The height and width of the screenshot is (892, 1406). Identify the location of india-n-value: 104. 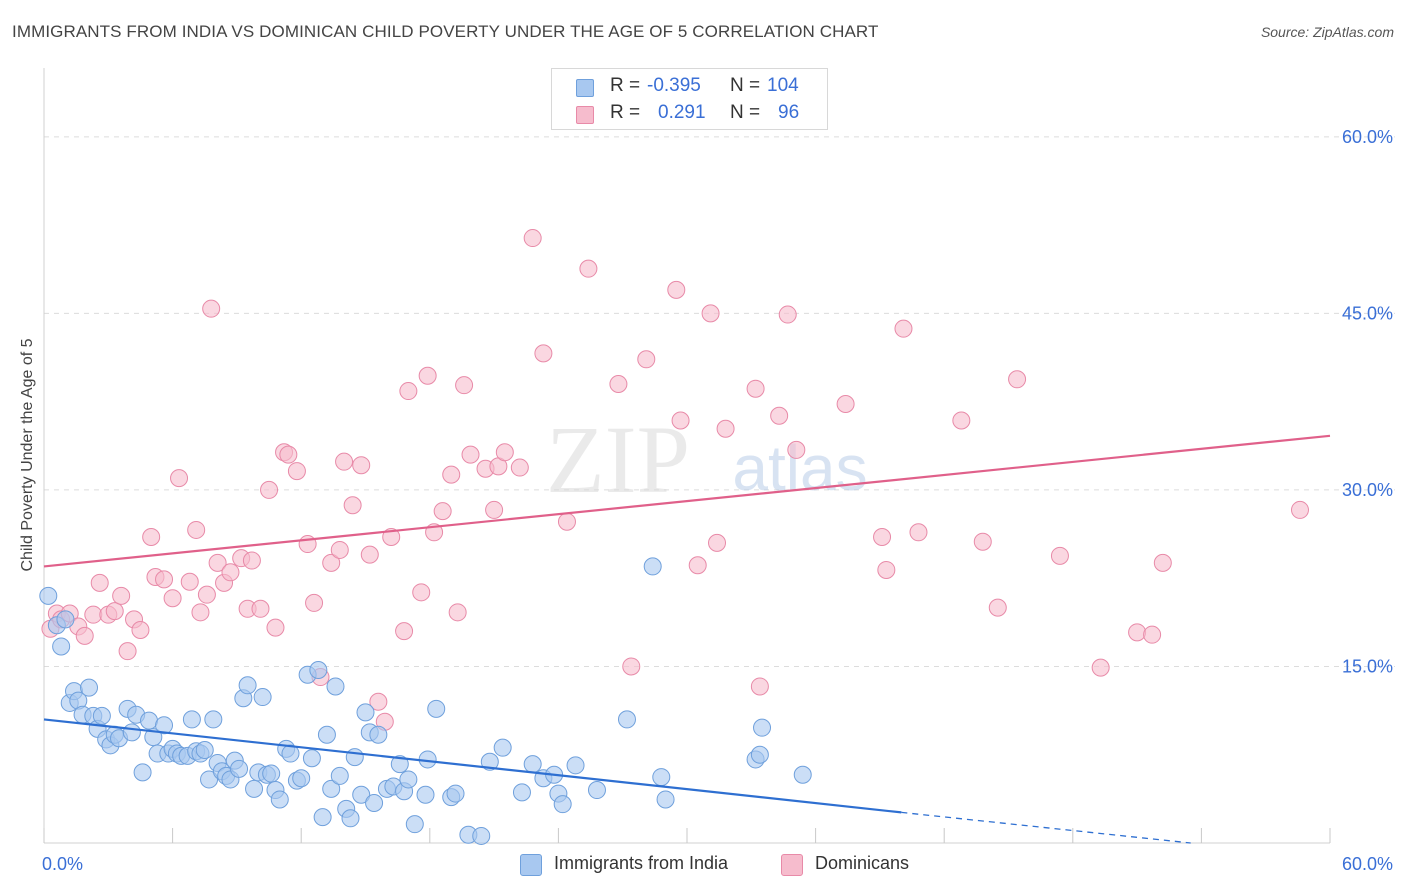
(783, 85).